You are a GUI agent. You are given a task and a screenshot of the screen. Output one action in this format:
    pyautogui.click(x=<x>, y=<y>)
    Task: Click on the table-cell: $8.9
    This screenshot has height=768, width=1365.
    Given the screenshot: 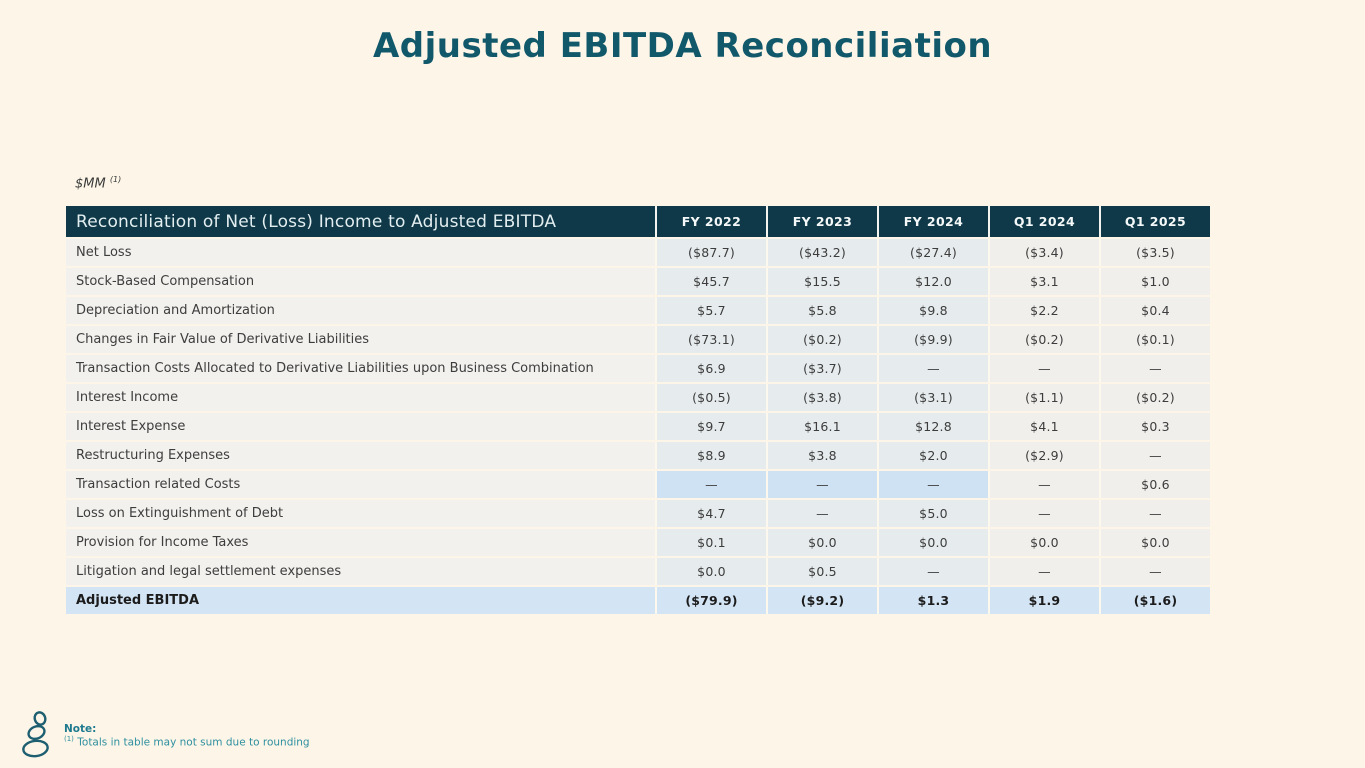 What is the action you would take?
    pyautogui.click(x=710, y=455)
    